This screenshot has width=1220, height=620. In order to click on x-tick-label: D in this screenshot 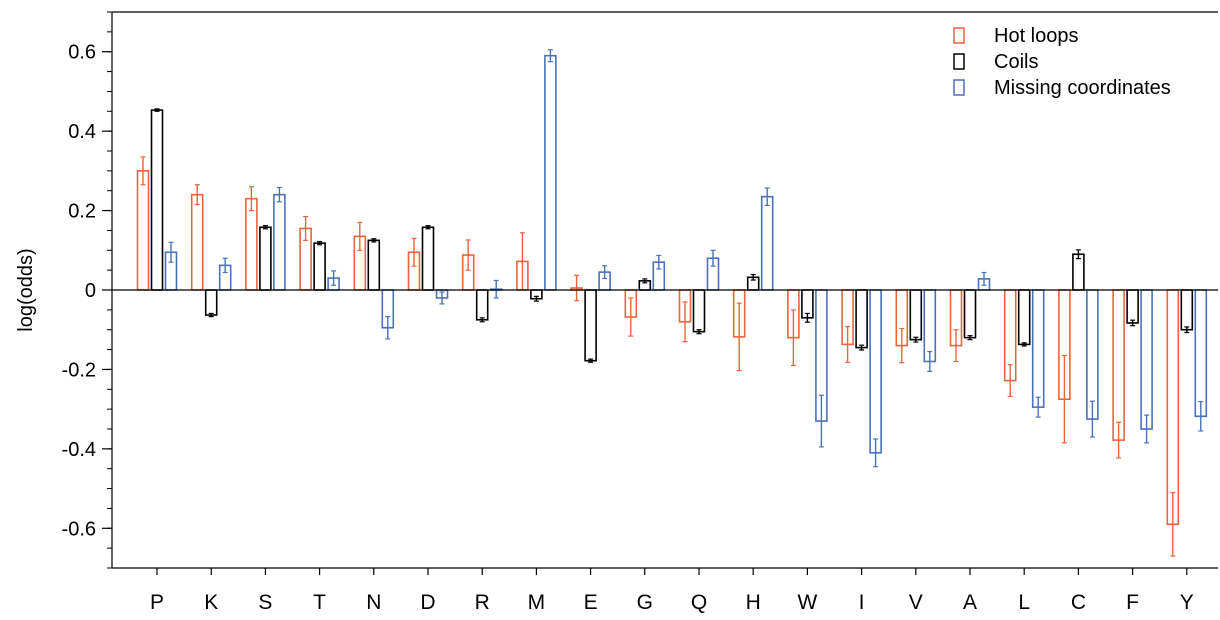, I will do `click(427, 602)`.